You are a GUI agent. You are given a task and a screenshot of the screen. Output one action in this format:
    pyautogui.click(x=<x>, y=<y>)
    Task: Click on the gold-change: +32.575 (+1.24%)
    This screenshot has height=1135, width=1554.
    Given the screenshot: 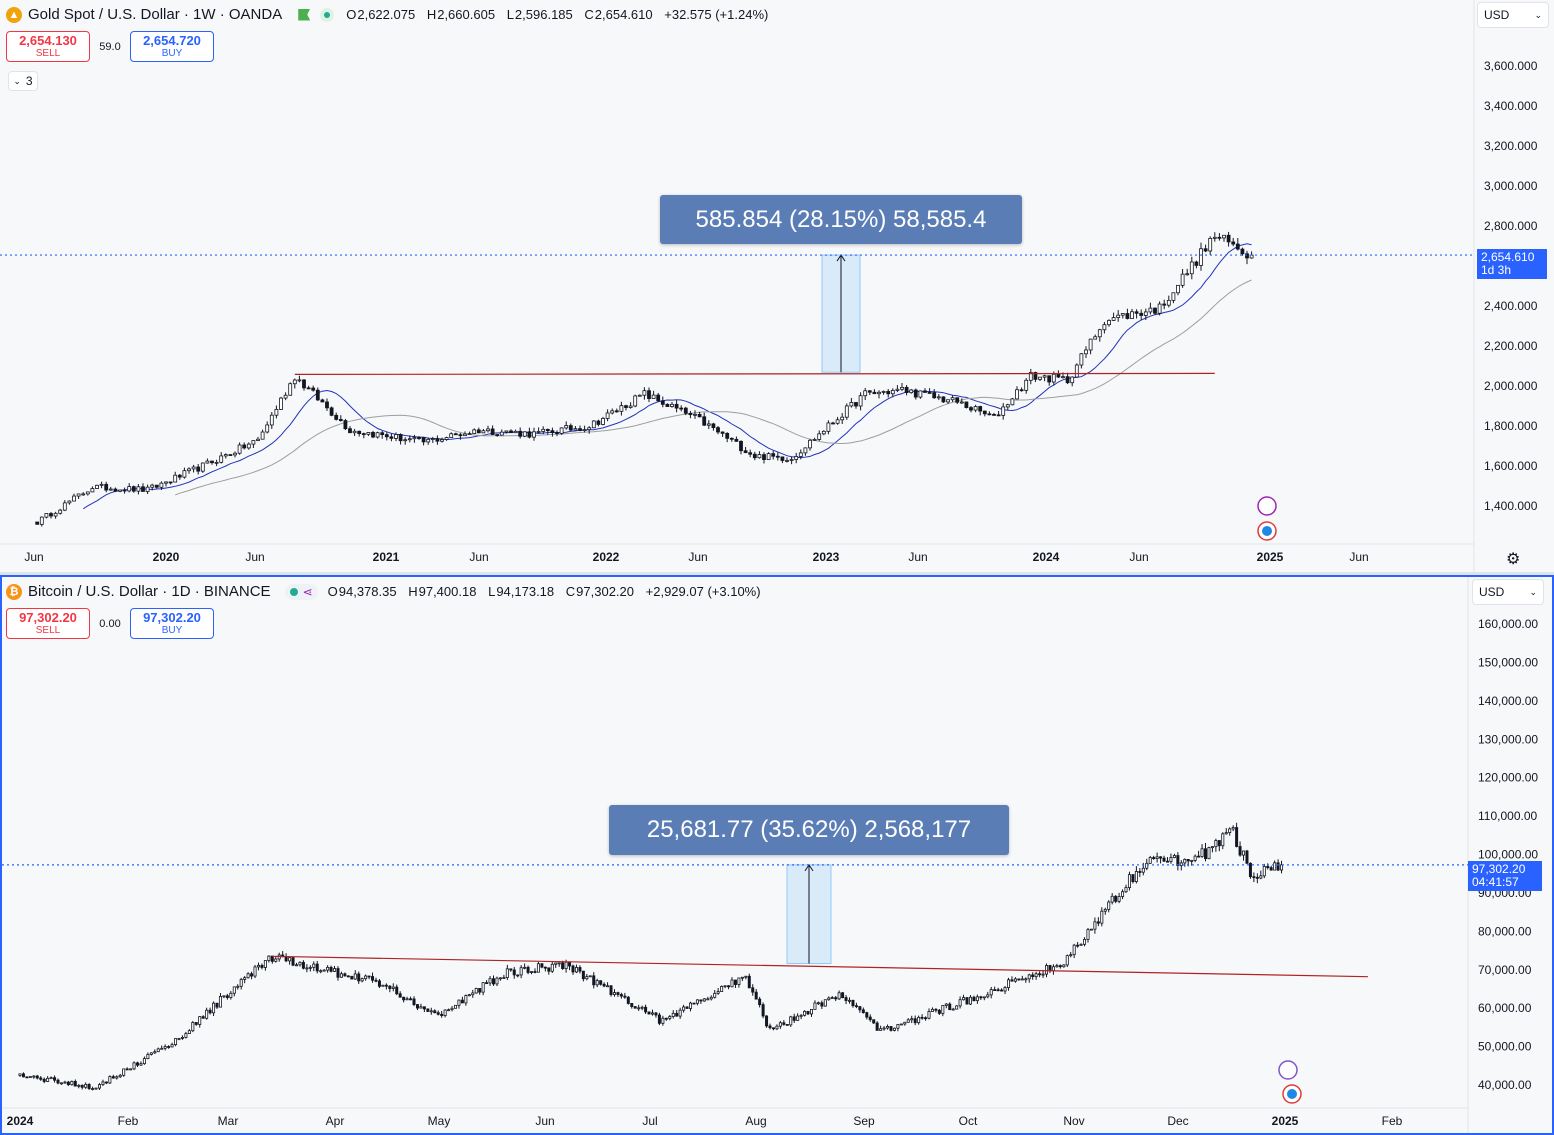 What is the action you would take?
    pyautogui.click(x=716, y=14)
    